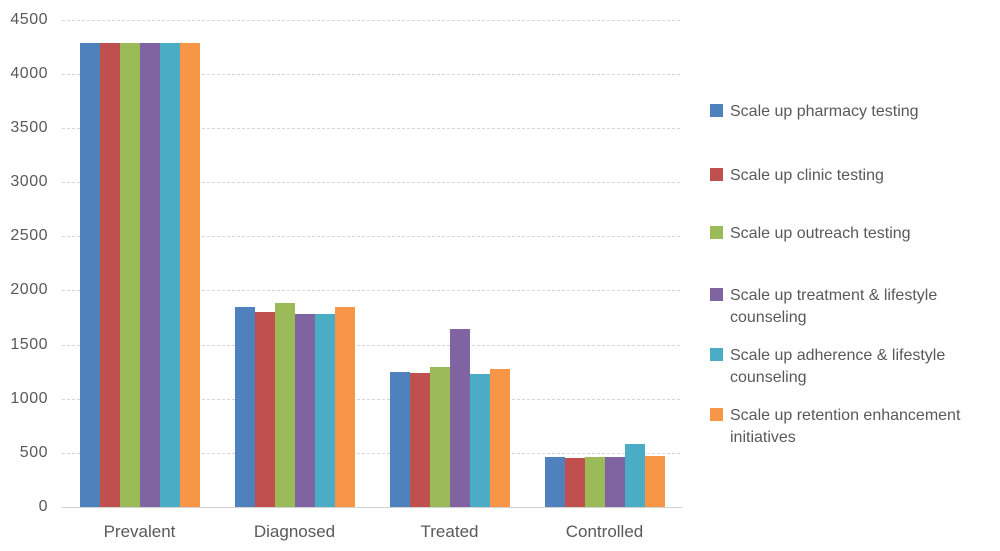  Describe the element at coordinates (554, 482) in the screenshot. I see `bar-series-1-controlled` at that location.